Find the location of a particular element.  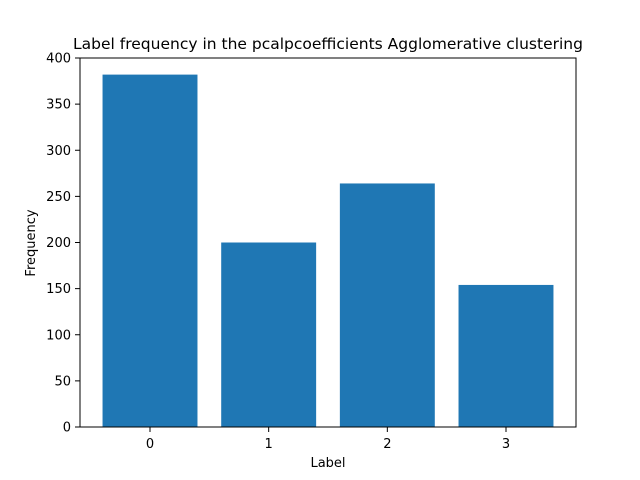

y-axis: 0 50 100 150 200 250 300 350 400 is located at coordinates (63, 244).